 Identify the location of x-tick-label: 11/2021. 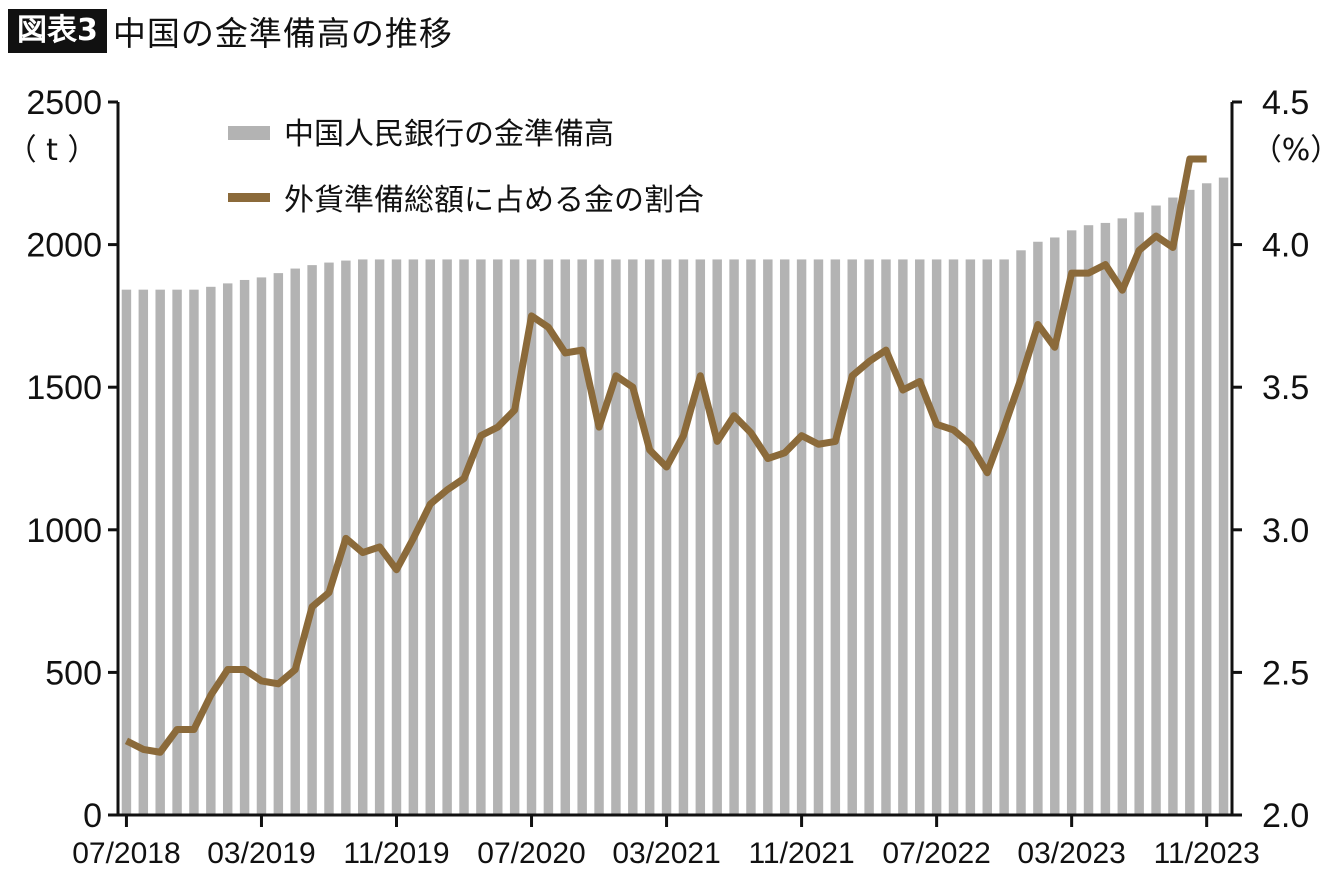
(801, 853).